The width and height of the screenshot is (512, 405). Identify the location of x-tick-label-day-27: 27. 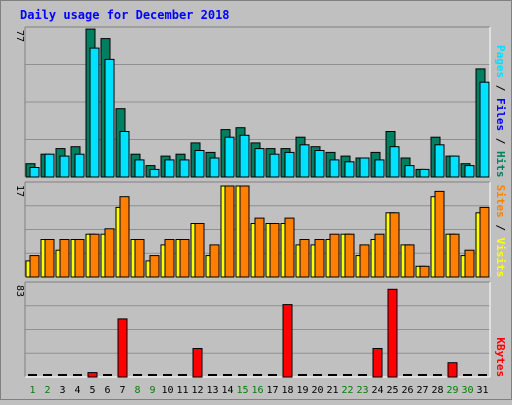
(422, 390).